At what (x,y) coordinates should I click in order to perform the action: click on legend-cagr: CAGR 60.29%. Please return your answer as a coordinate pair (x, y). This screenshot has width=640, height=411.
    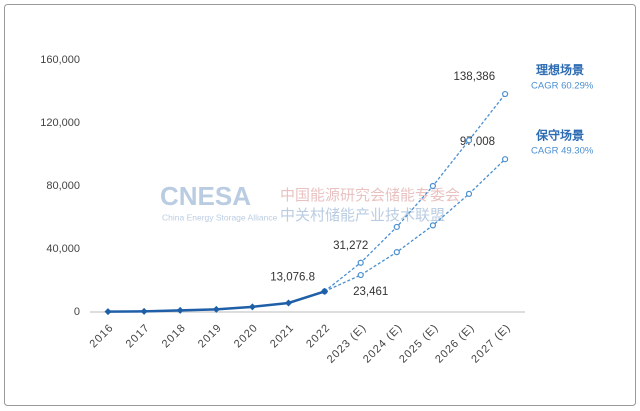
    Looking at the image, I should click on (562, 86).